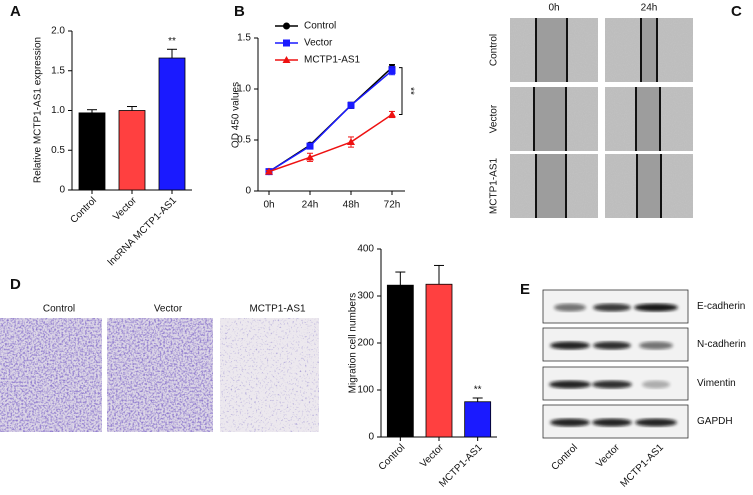  What do you see at coordinates (643, 466) in the screenshot?
I see `lane-label: MCTP1-AS1` at bounding box center [643, 466].